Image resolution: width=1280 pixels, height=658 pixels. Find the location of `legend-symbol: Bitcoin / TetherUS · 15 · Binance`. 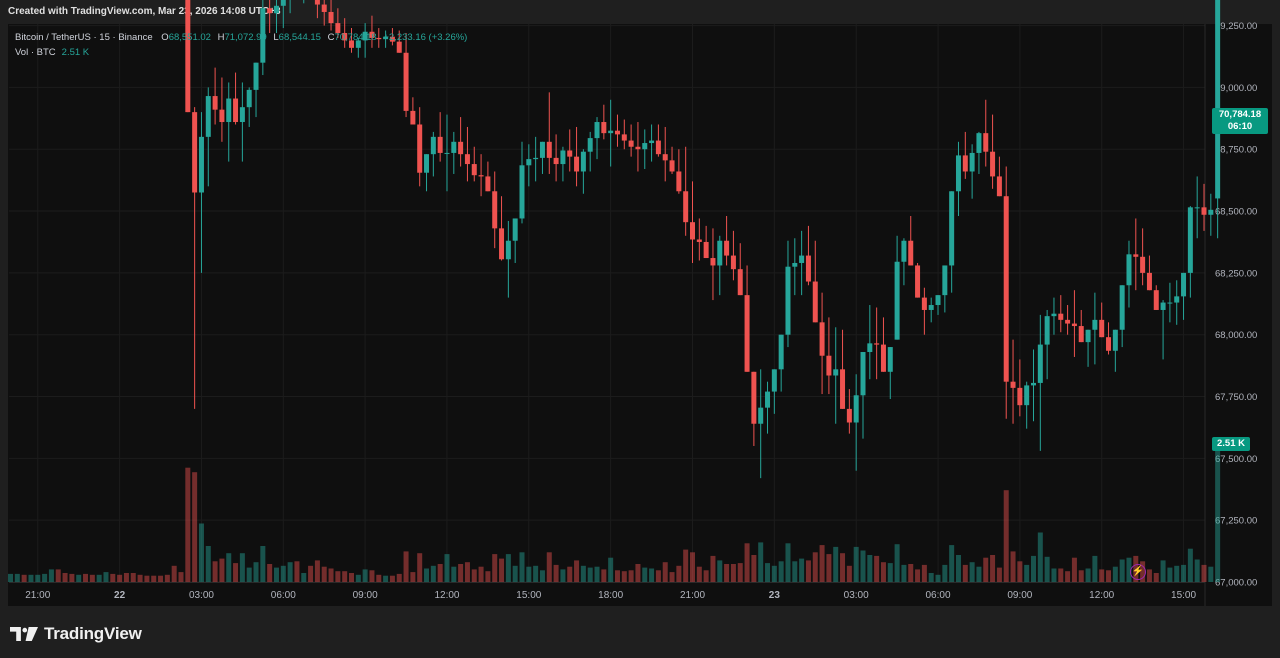

legend-symbol: Bitcoin / TetherUS · 15 · Binance is located at coordinates (84, 37).